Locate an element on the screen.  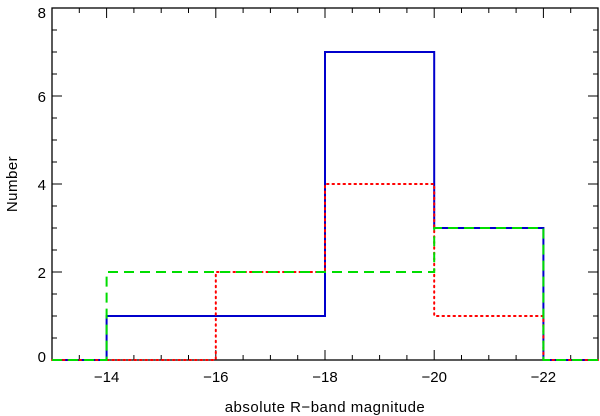
x-tick-label: −18 is located at coordinates (324, 377).